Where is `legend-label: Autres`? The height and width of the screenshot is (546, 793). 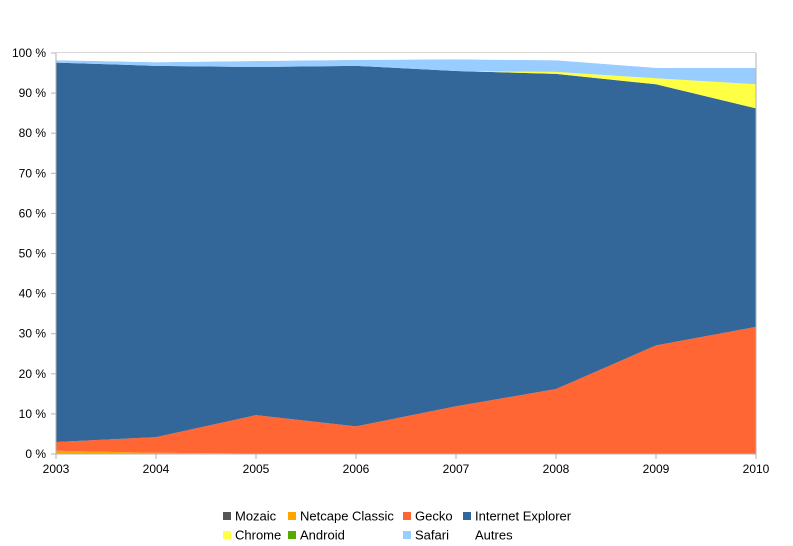 legend-label: Autres is located at coordinates (494, 535).